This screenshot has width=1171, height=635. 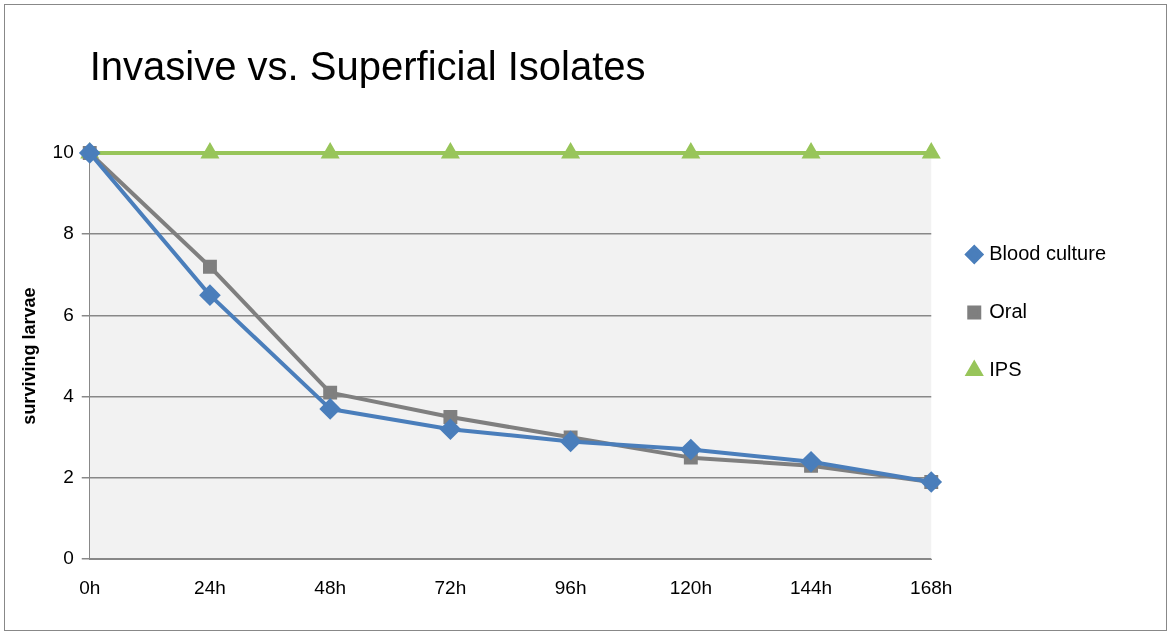 What do you see at coordinates (811, 587) in the screenshot?
I see `x-tick-label: 144h` at bounding box center [811, 587].